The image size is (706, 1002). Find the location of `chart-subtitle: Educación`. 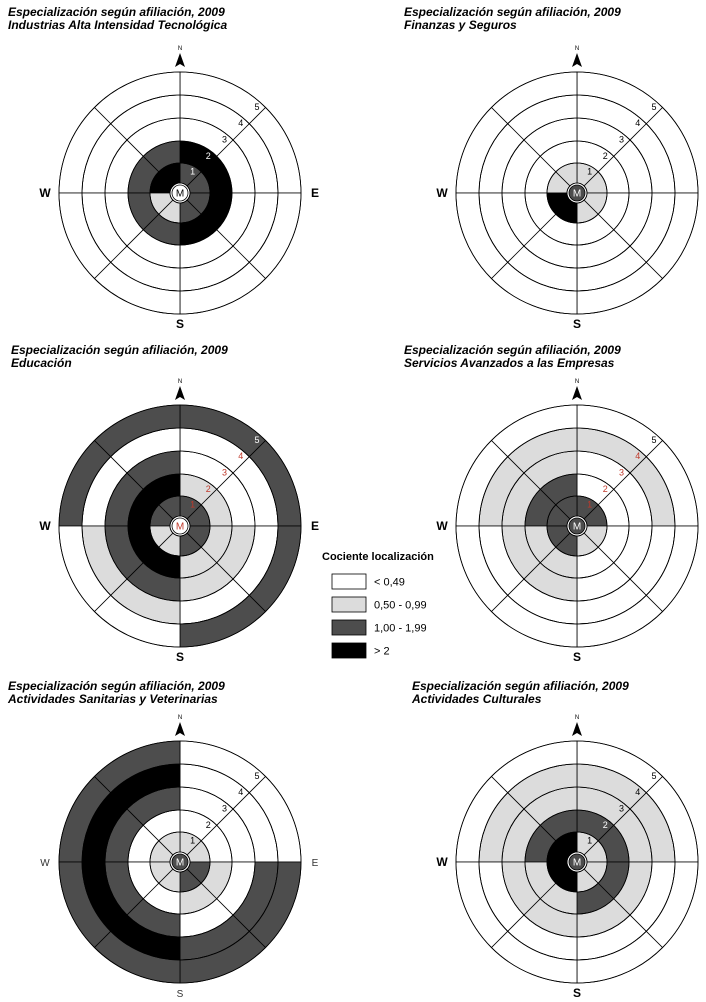

chart-subtitle: Educación is located at coordinates (41, 363).